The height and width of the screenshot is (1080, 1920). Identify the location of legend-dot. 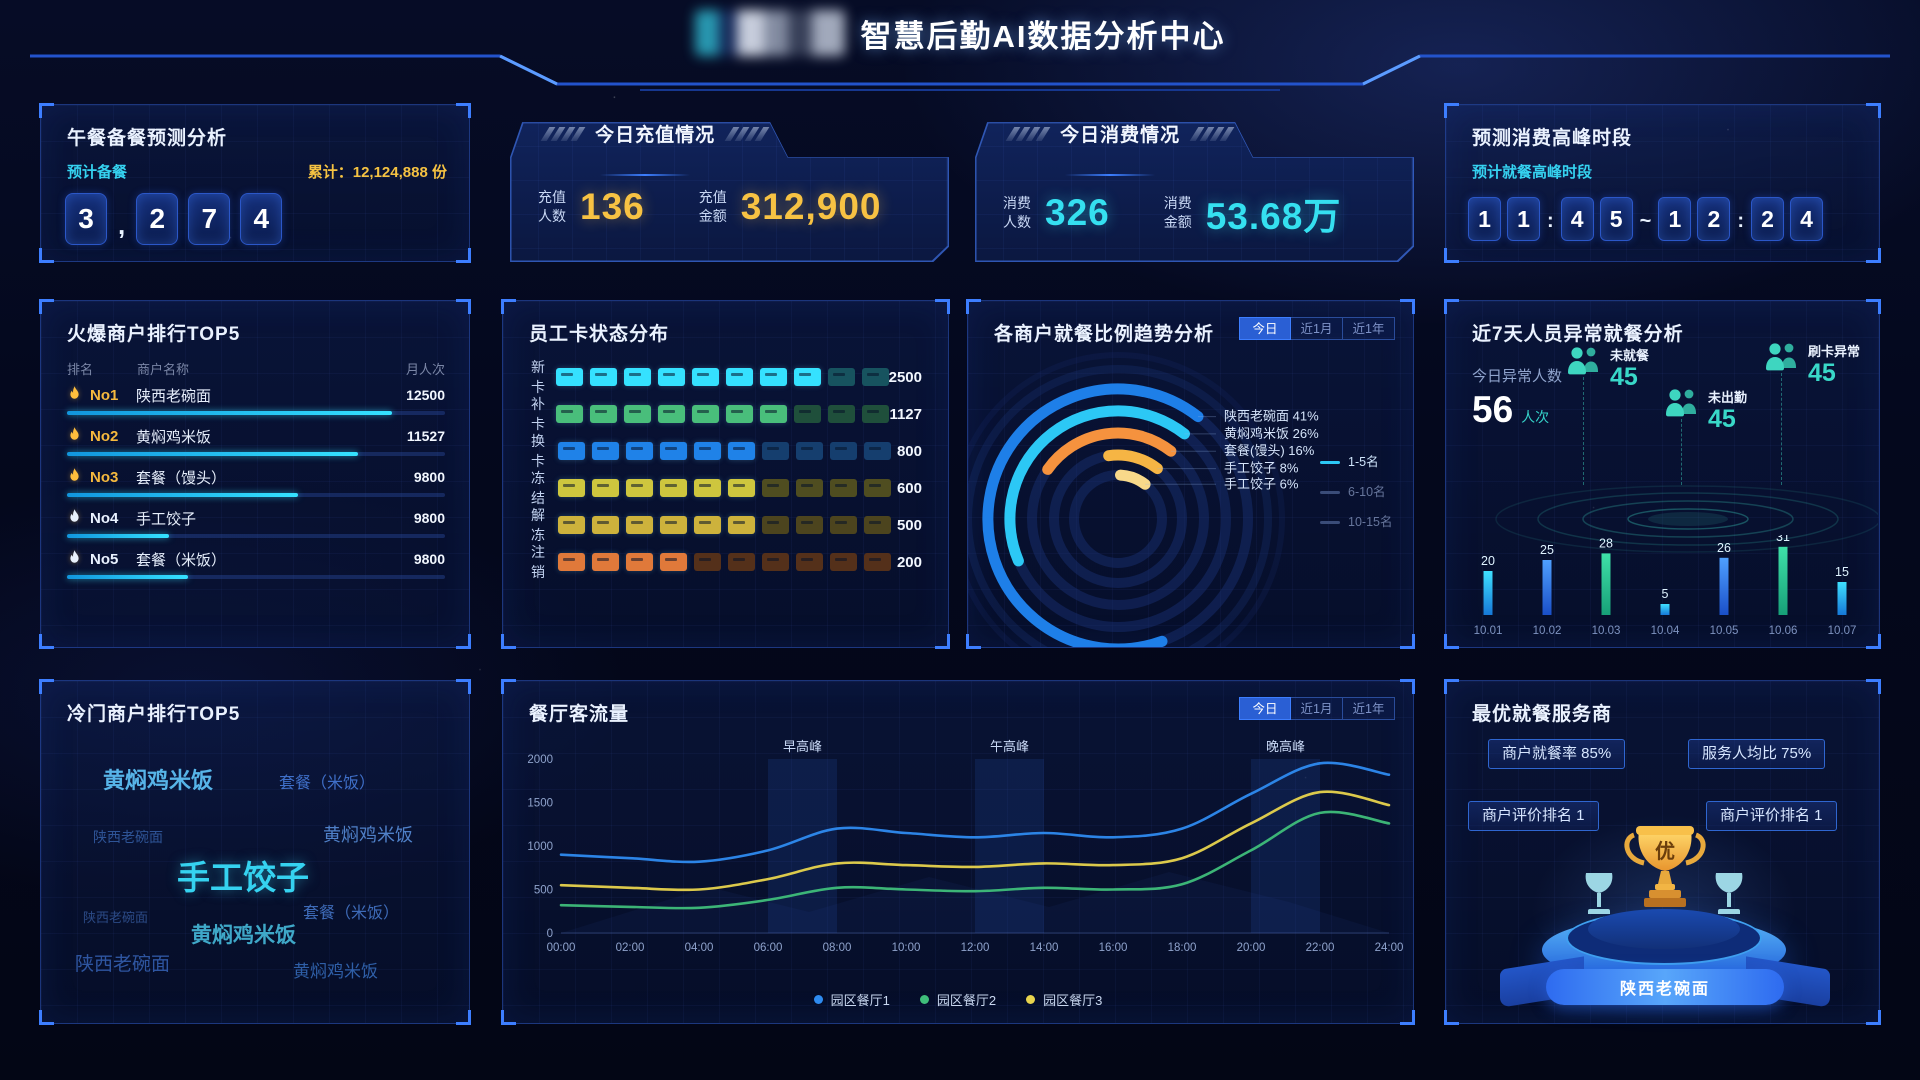
(818, 999).